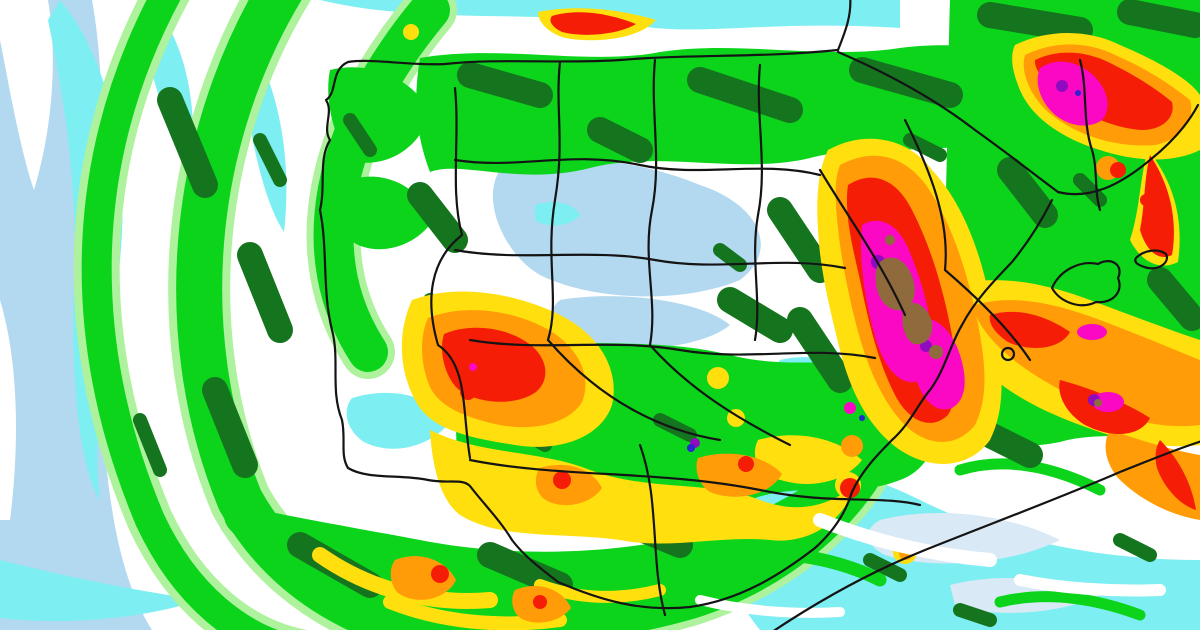  Describe the element at coordinates (100, 590) in the screenshot. I see `cyan-southwest-corner` at that location.